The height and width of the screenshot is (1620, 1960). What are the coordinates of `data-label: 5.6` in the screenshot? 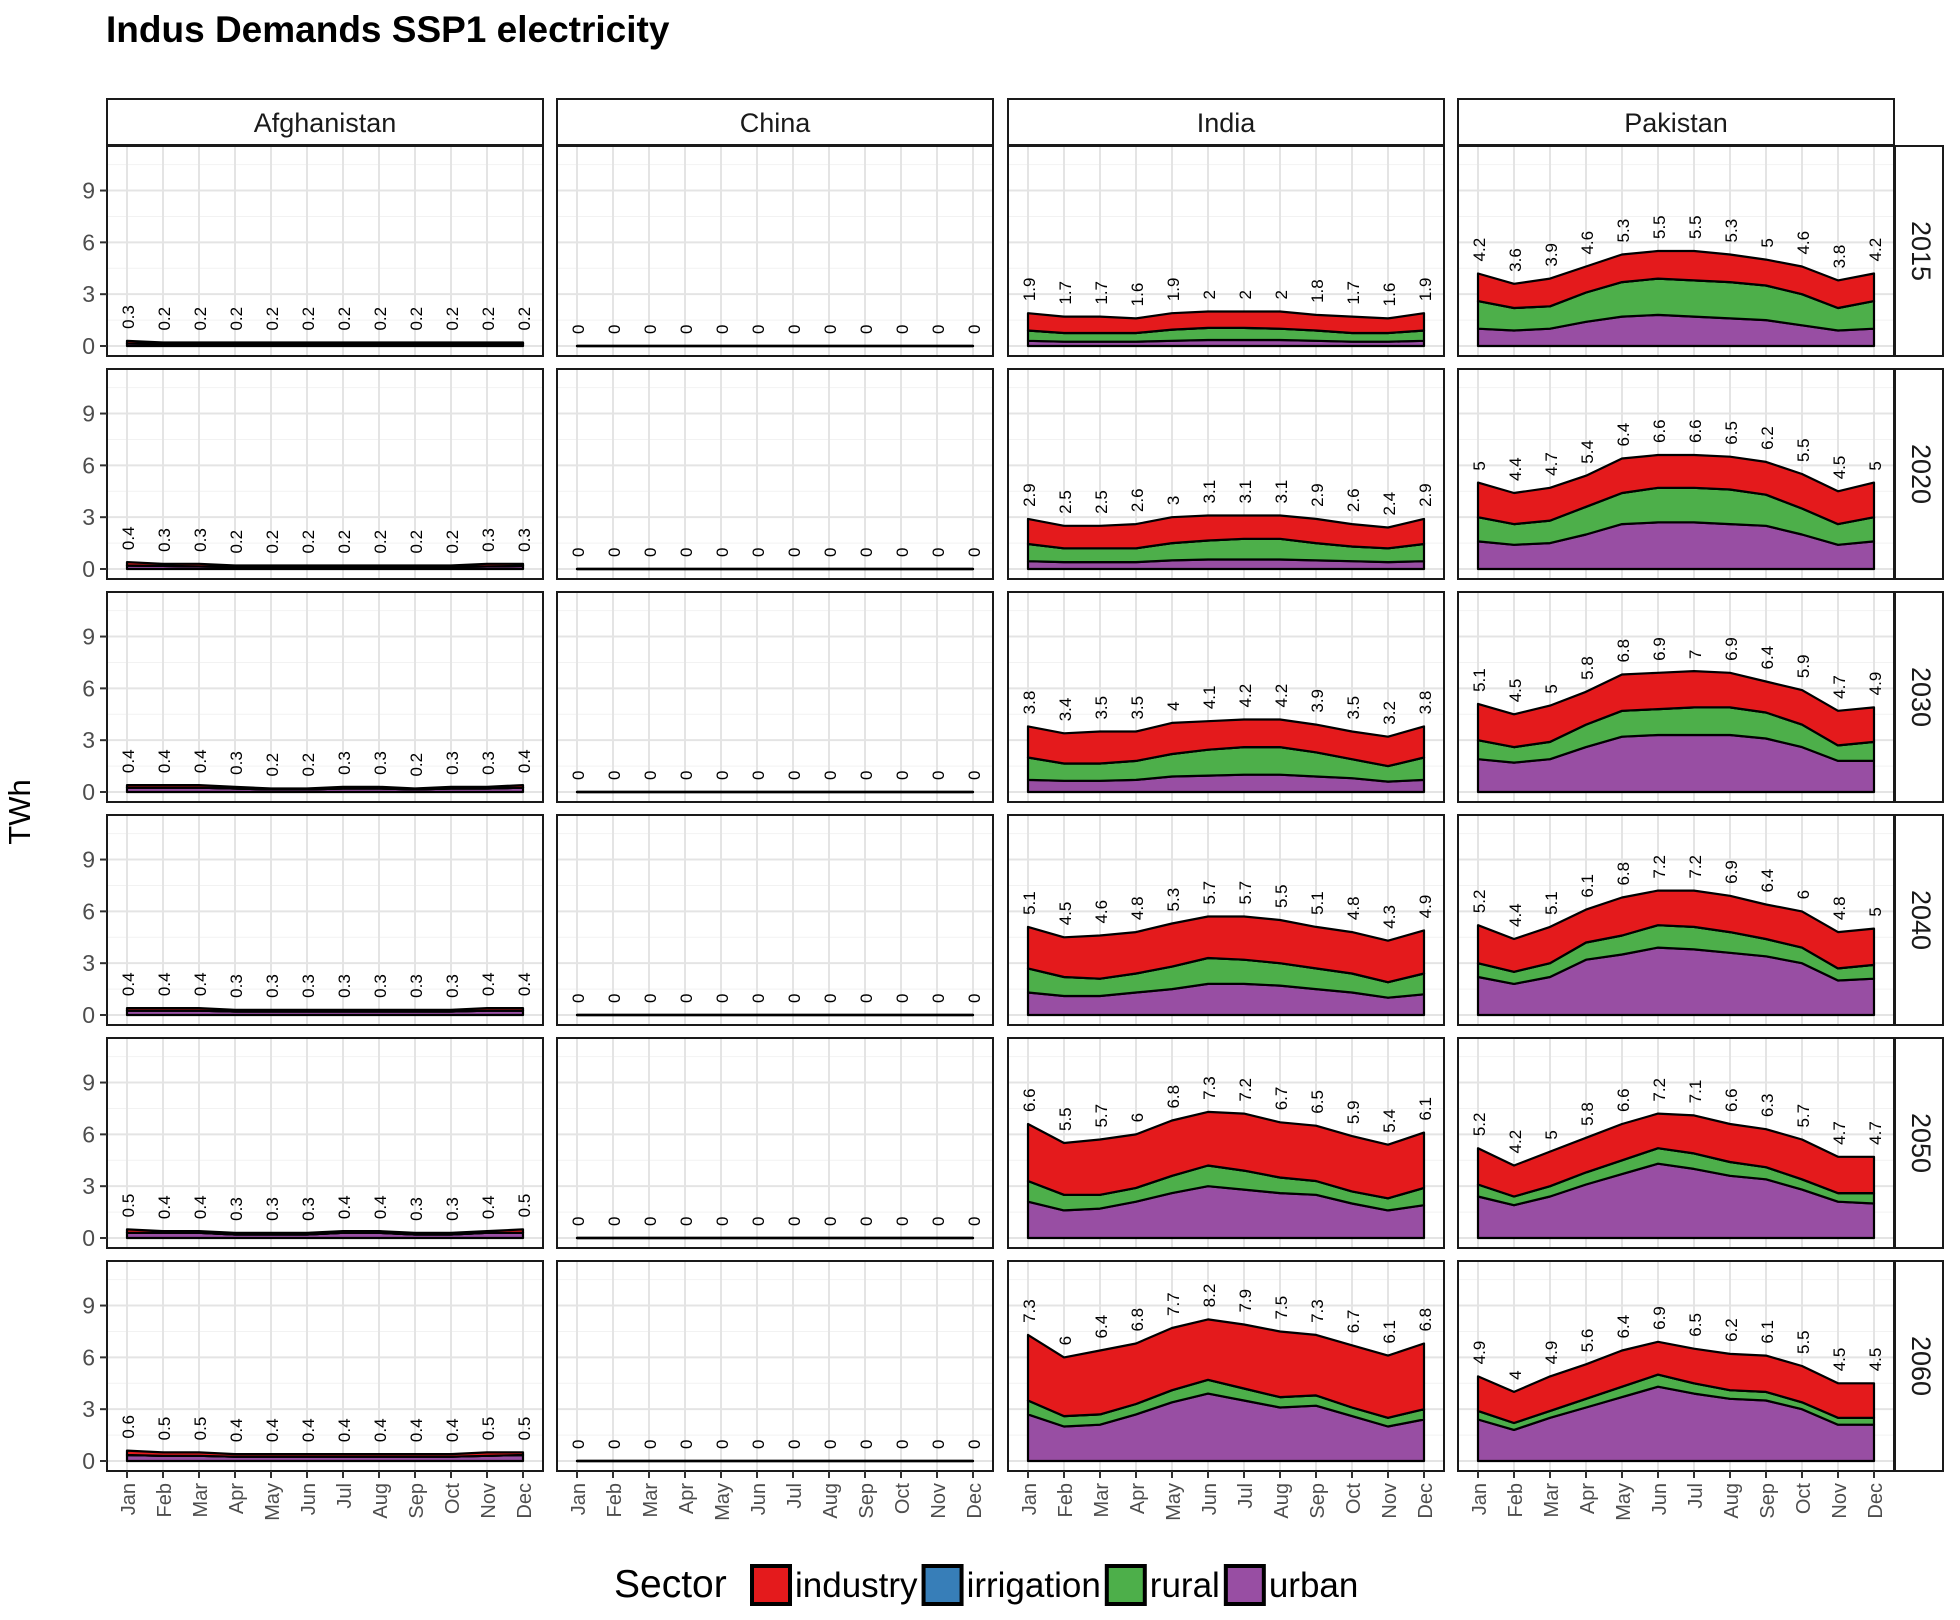 It's located at (1587, 1341).